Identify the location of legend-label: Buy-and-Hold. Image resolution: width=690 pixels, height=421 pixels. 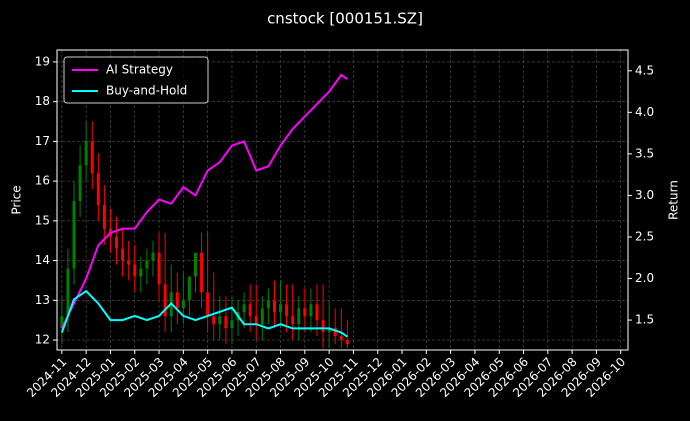
(146, 91).